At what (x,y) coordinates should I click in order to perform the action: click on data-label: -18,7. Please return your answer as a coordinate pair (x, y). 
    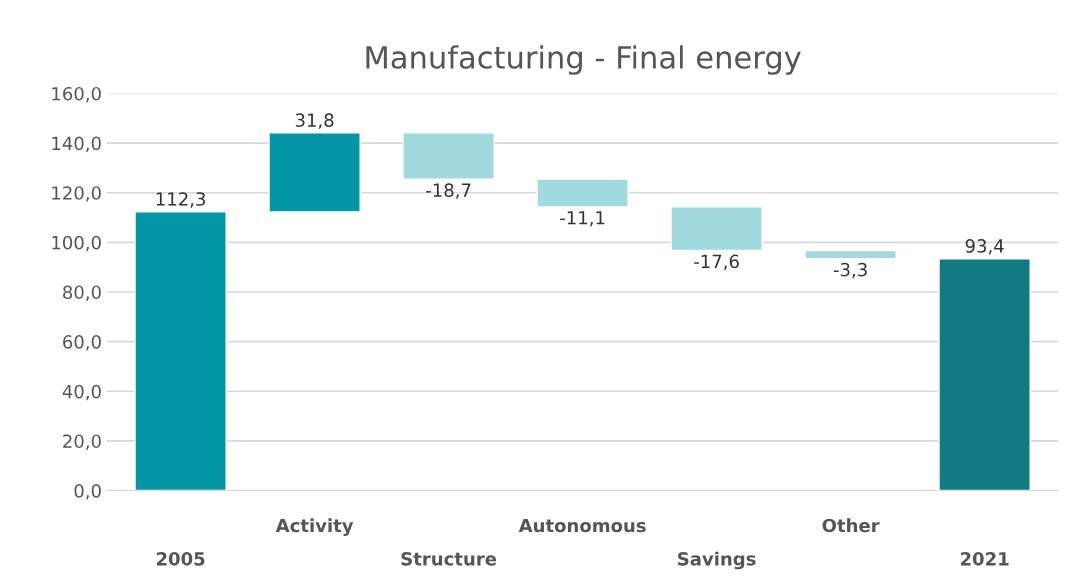
    Looking at the image, I should click on (448, 191).